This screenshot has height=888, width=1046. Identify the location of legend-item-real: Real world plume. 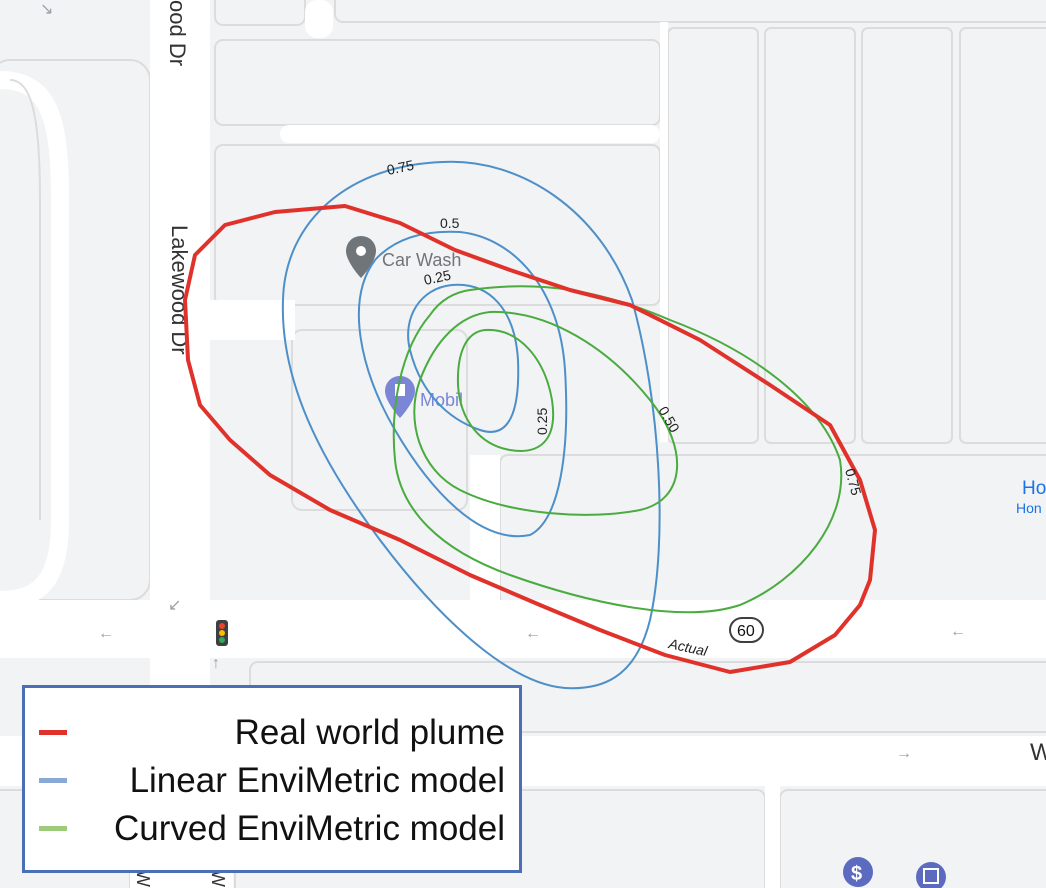
(272, 733).